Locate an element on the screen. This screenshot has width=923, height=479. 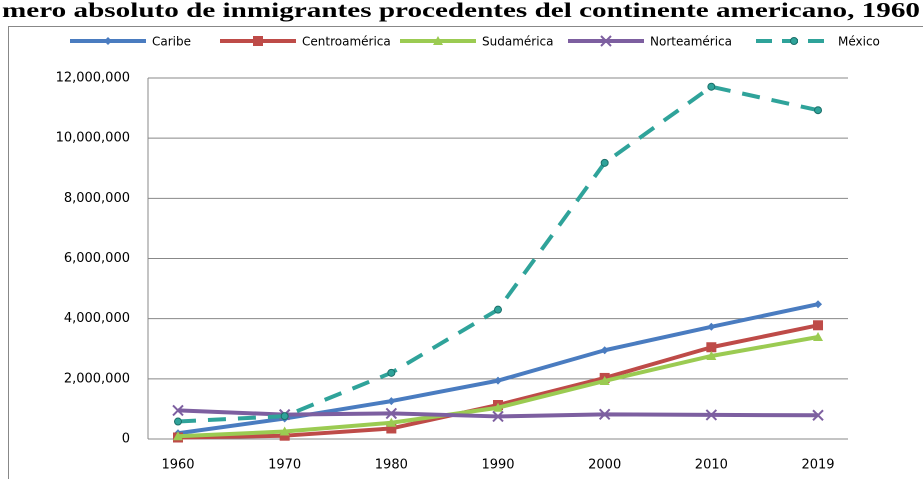
legend-label: Caribe is located at coordinates (171, 42).